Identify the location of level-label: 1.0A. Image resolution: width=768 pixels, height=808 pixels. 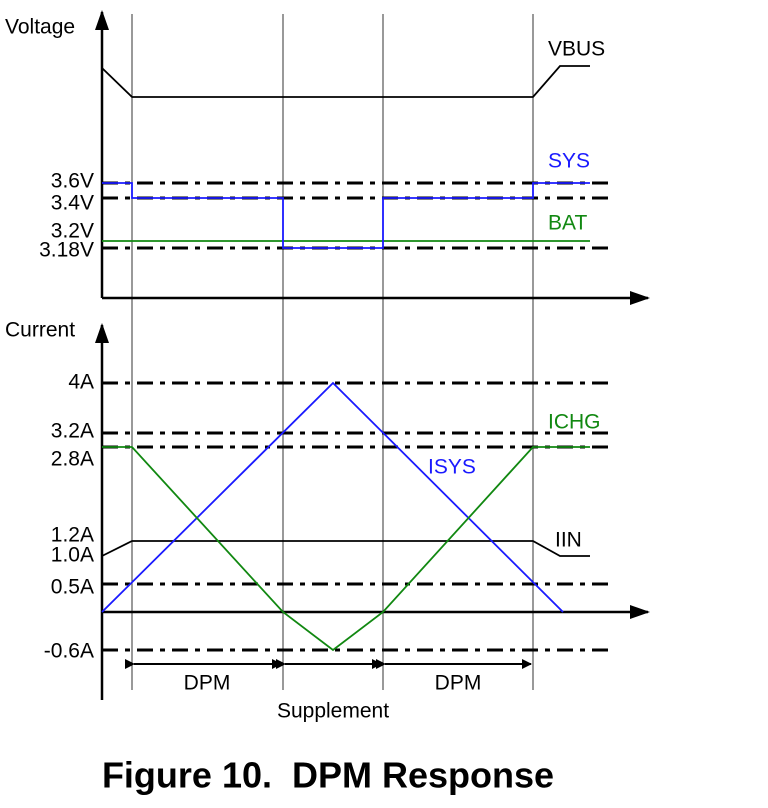
(72, 555).